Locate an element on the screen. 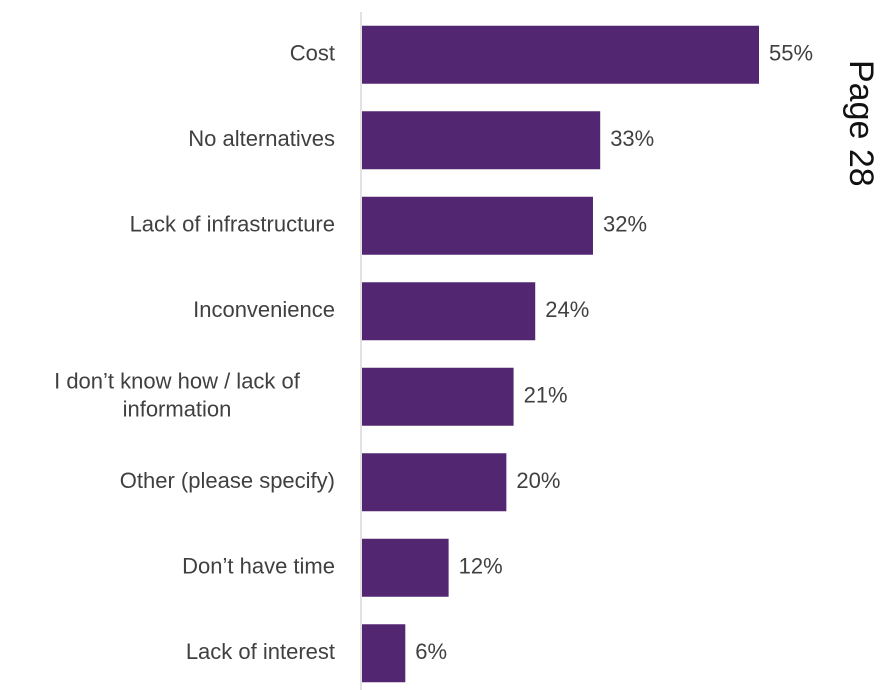 The width and height of the screenshot is (886, 690). value-label: 32% is located at coordinates (625, 224).